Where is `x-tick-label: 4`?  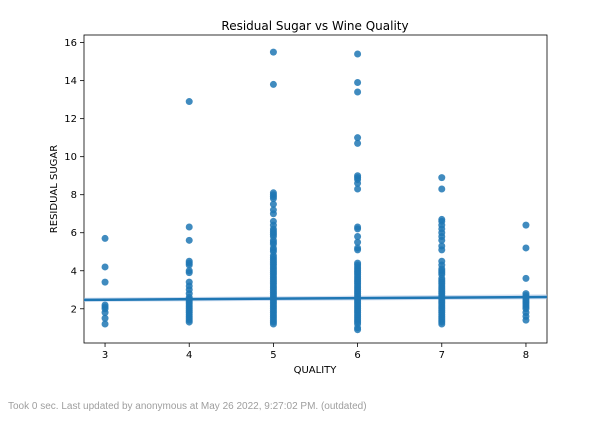
x-tick-label: 4 is located at coordinates (189, 355).